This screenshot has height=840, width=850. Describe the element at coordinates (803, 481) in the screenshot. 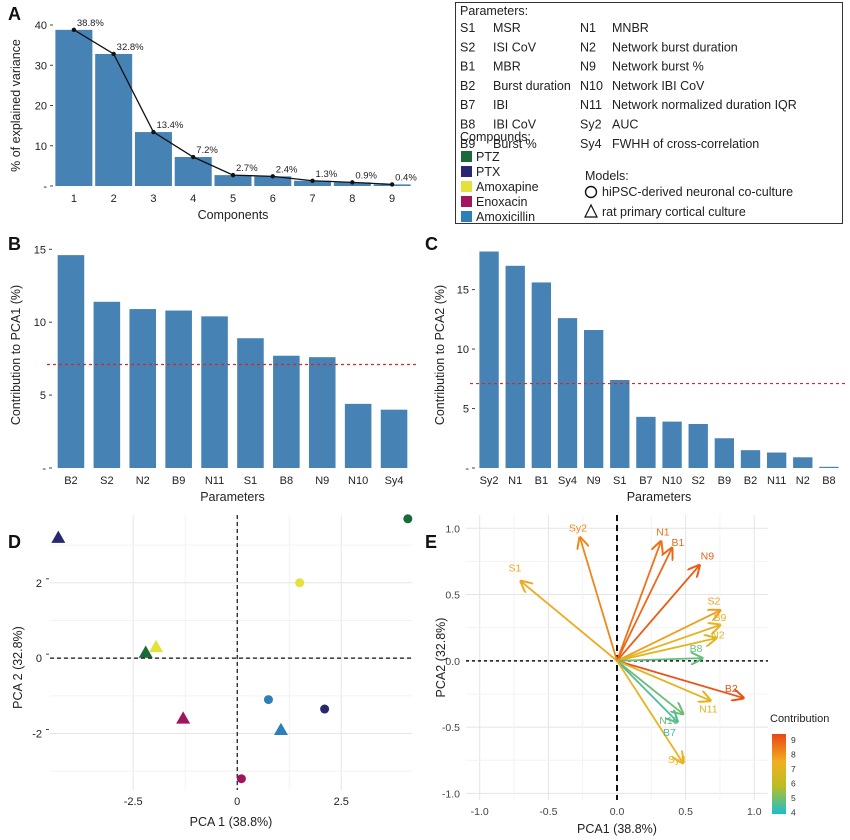

I see `panel-c-xtick-n2: N2` at that location.